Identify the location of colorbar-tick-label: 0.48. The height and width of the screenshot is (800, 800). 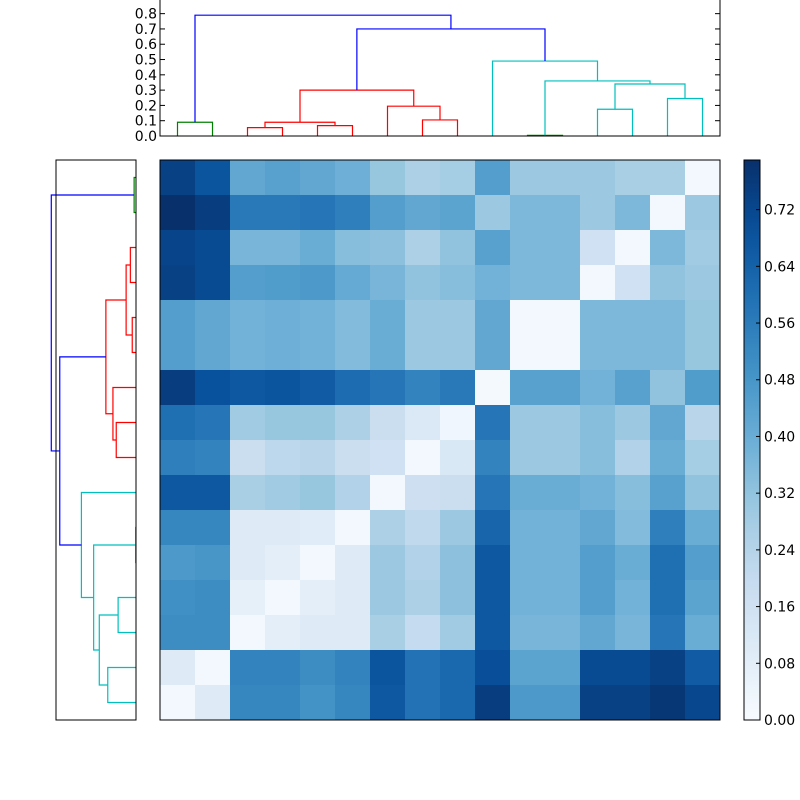
(779, 381).